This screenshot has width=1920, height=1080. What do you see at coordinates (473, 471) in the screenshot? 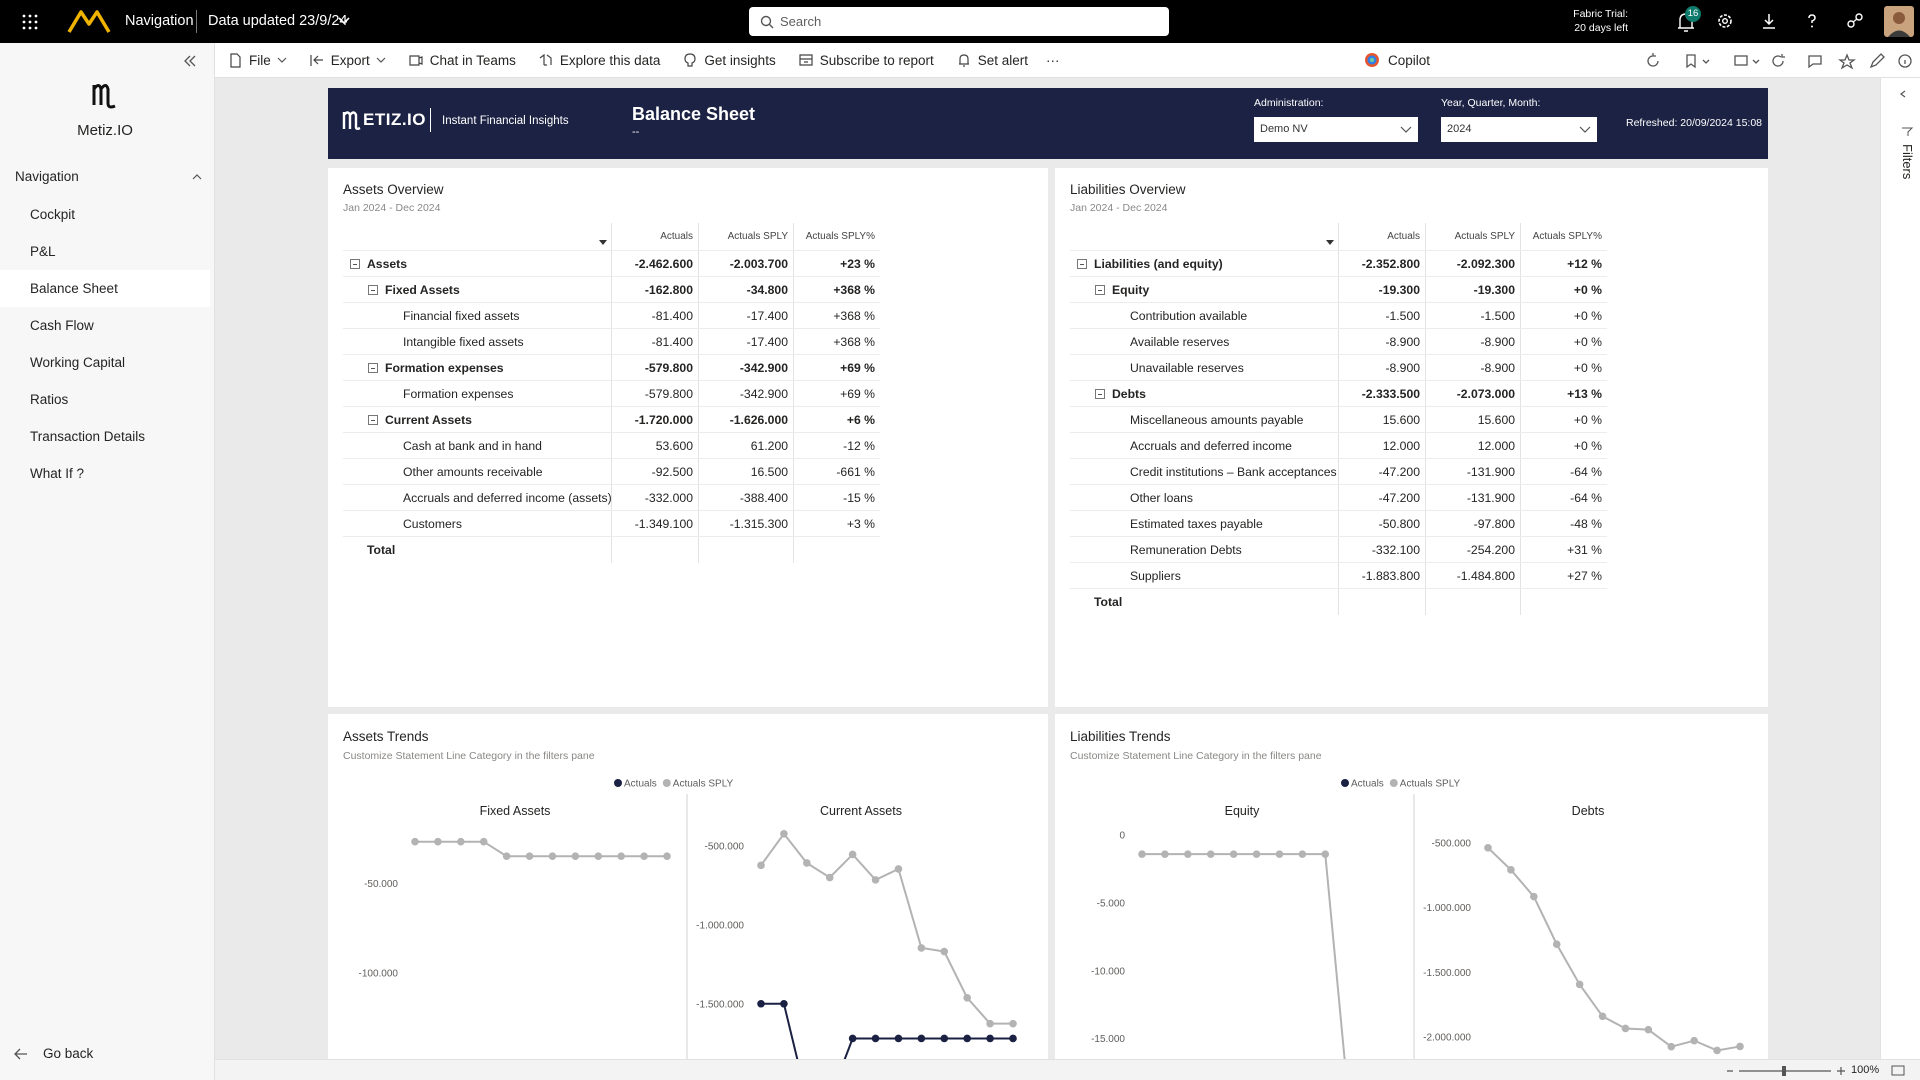
I see `row-label: Other amounts receivable` at bounding box center [473, 471].